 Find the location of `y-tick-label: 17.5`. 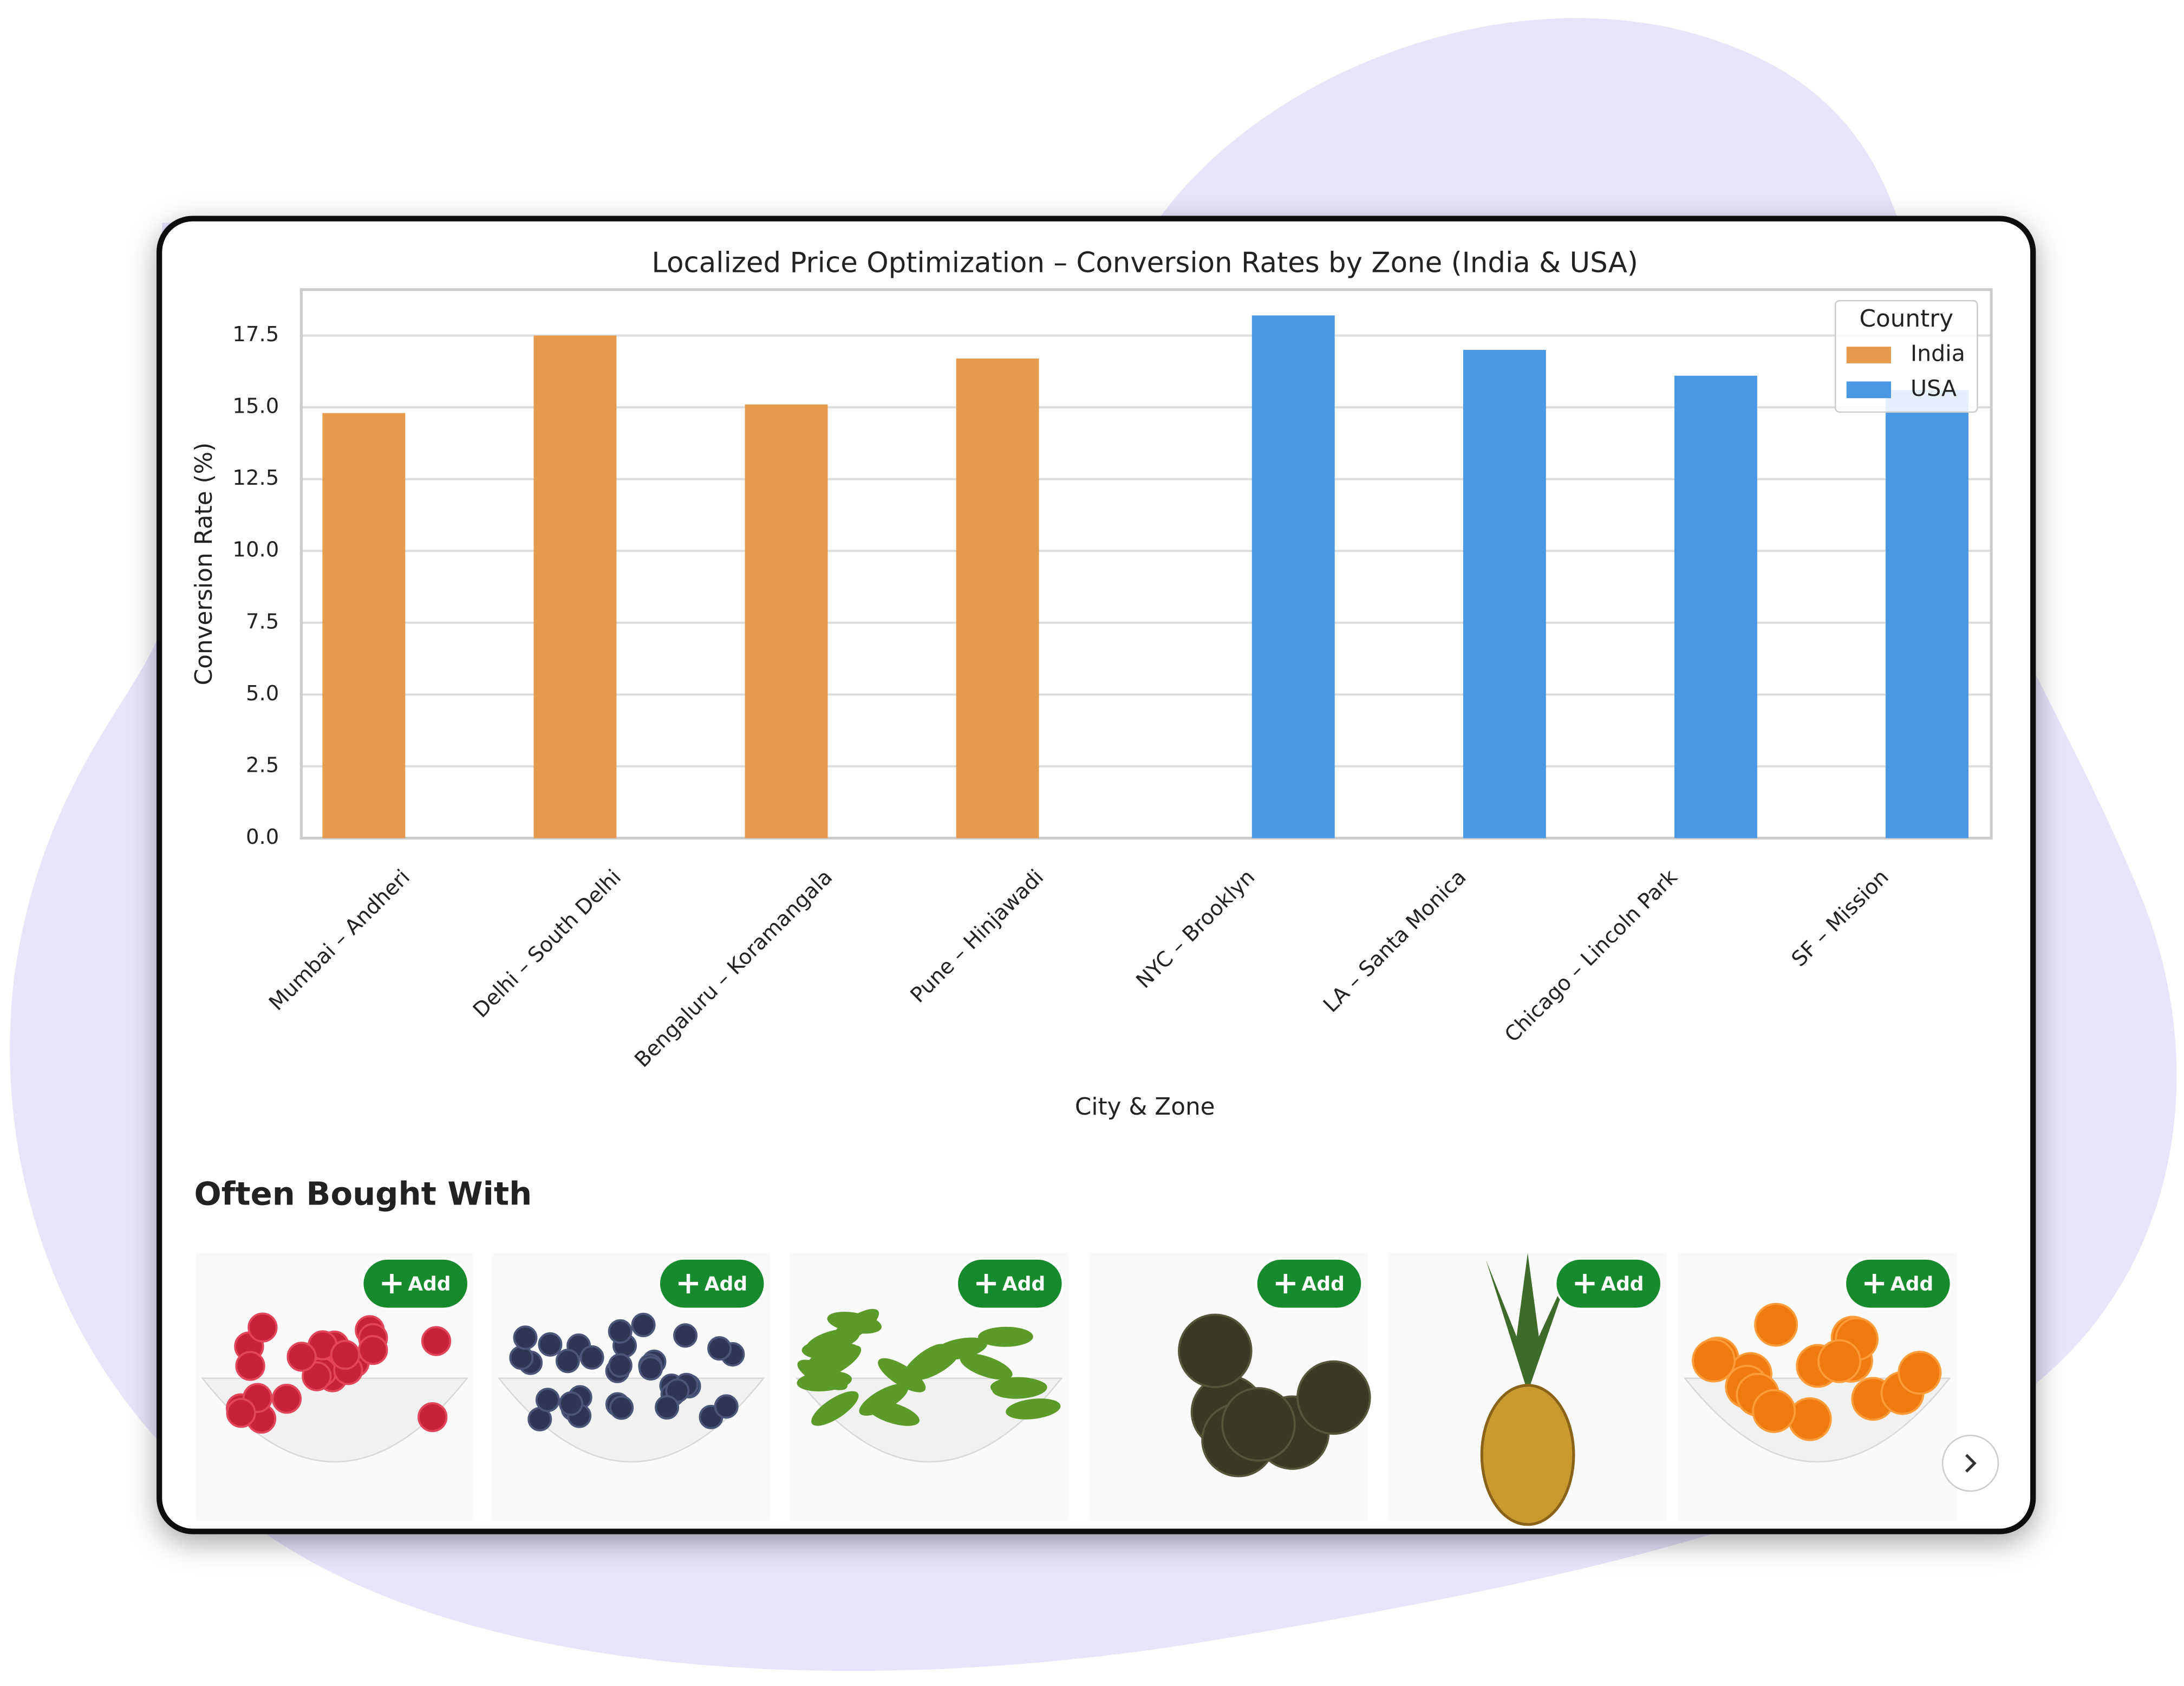

y-tick-label: 17.5 is located at coordinates (256, 335).